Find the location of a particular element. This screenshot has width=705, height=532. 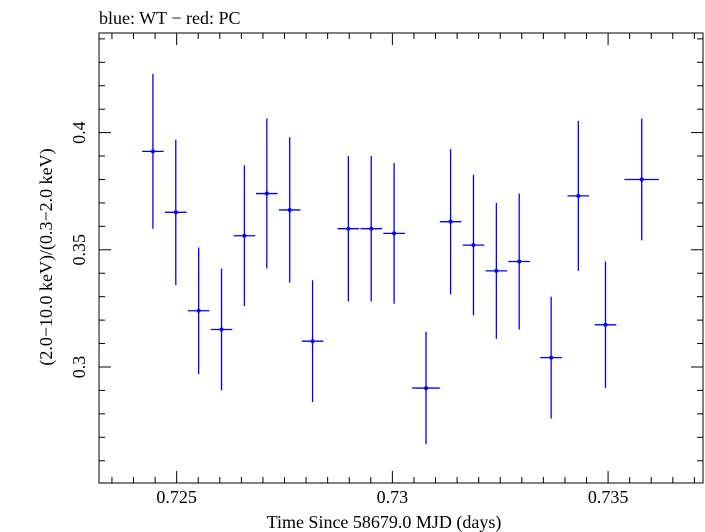

chart-title: blue: WT − red: PC is located at coordinates (169, 18).